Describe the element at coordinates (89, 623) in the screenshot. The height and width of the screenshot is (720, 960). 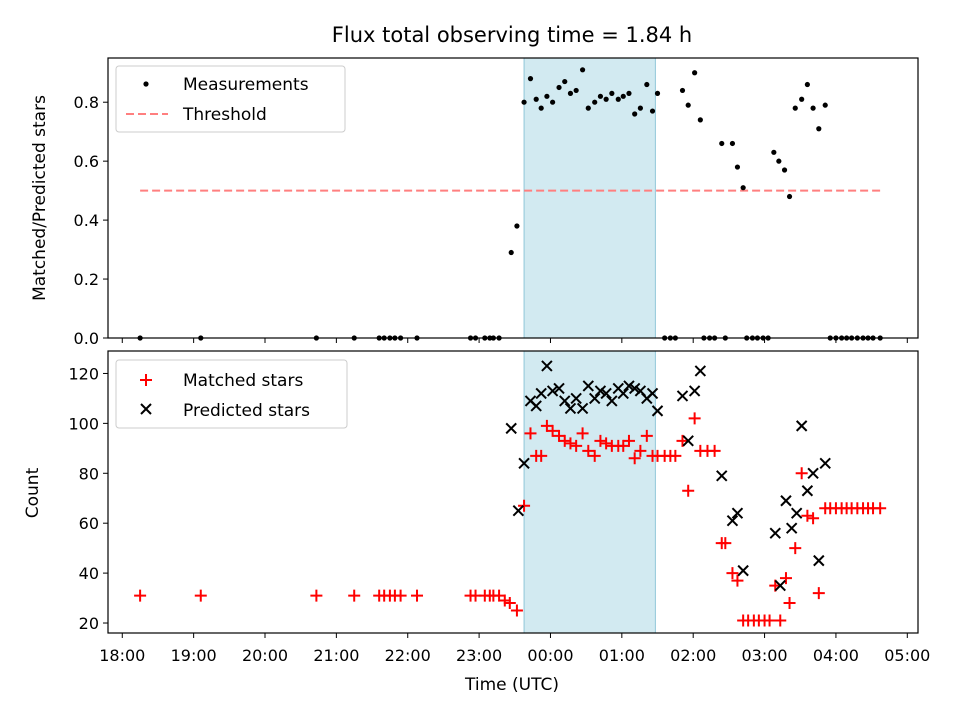
I see `bottom-y-tick-label: 20` at that location.